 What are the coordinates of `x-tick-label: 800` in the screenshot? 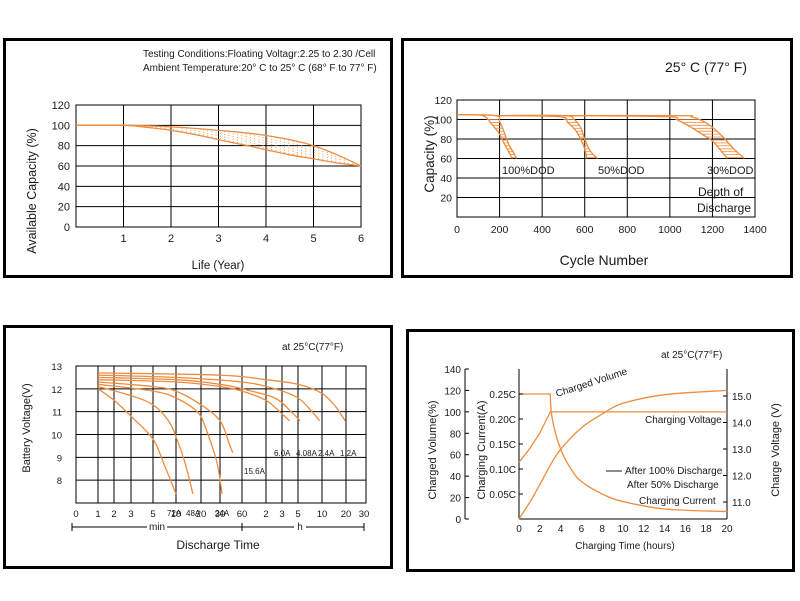 It's located at (628, 230).